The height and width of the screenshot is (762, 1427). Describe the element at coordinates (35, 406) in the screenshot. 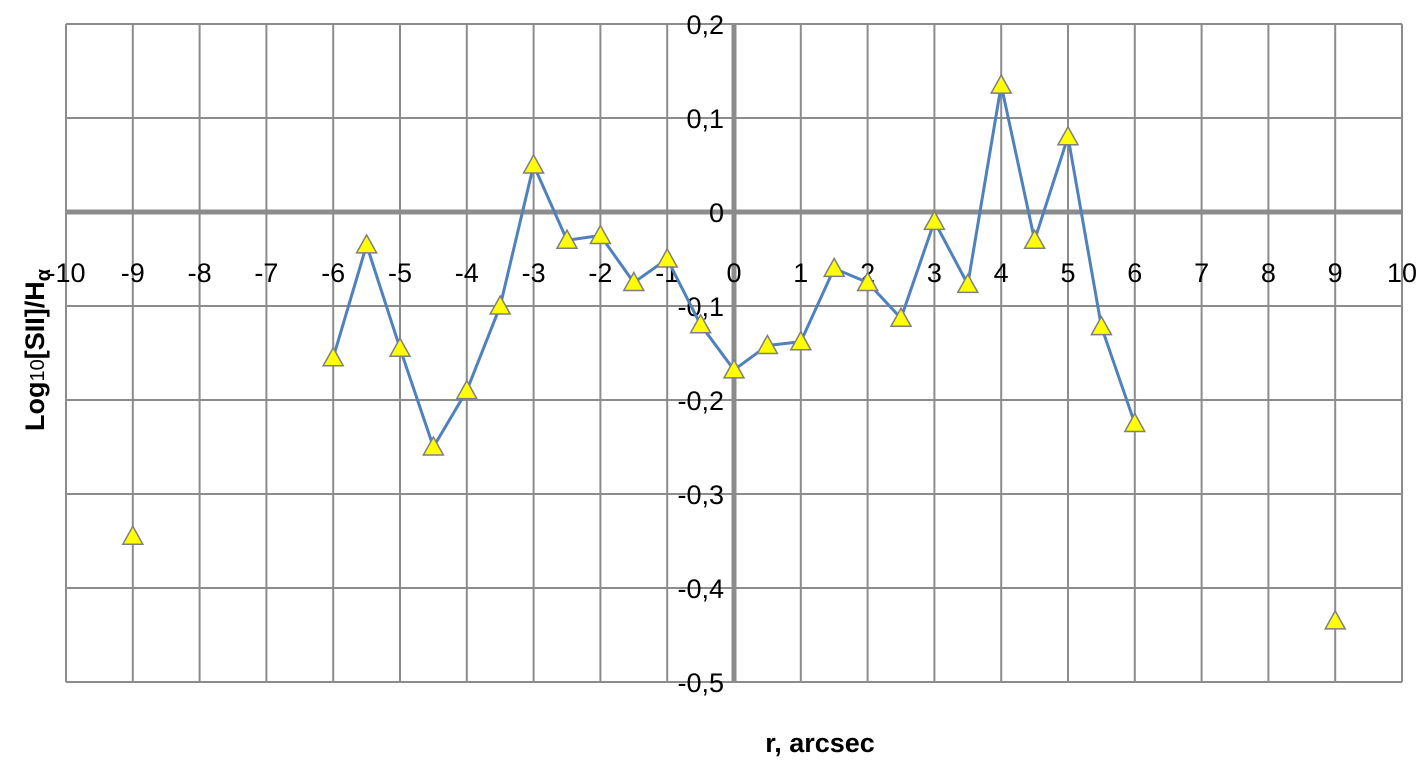

I see `y-axis-title-main: Log` at that location.